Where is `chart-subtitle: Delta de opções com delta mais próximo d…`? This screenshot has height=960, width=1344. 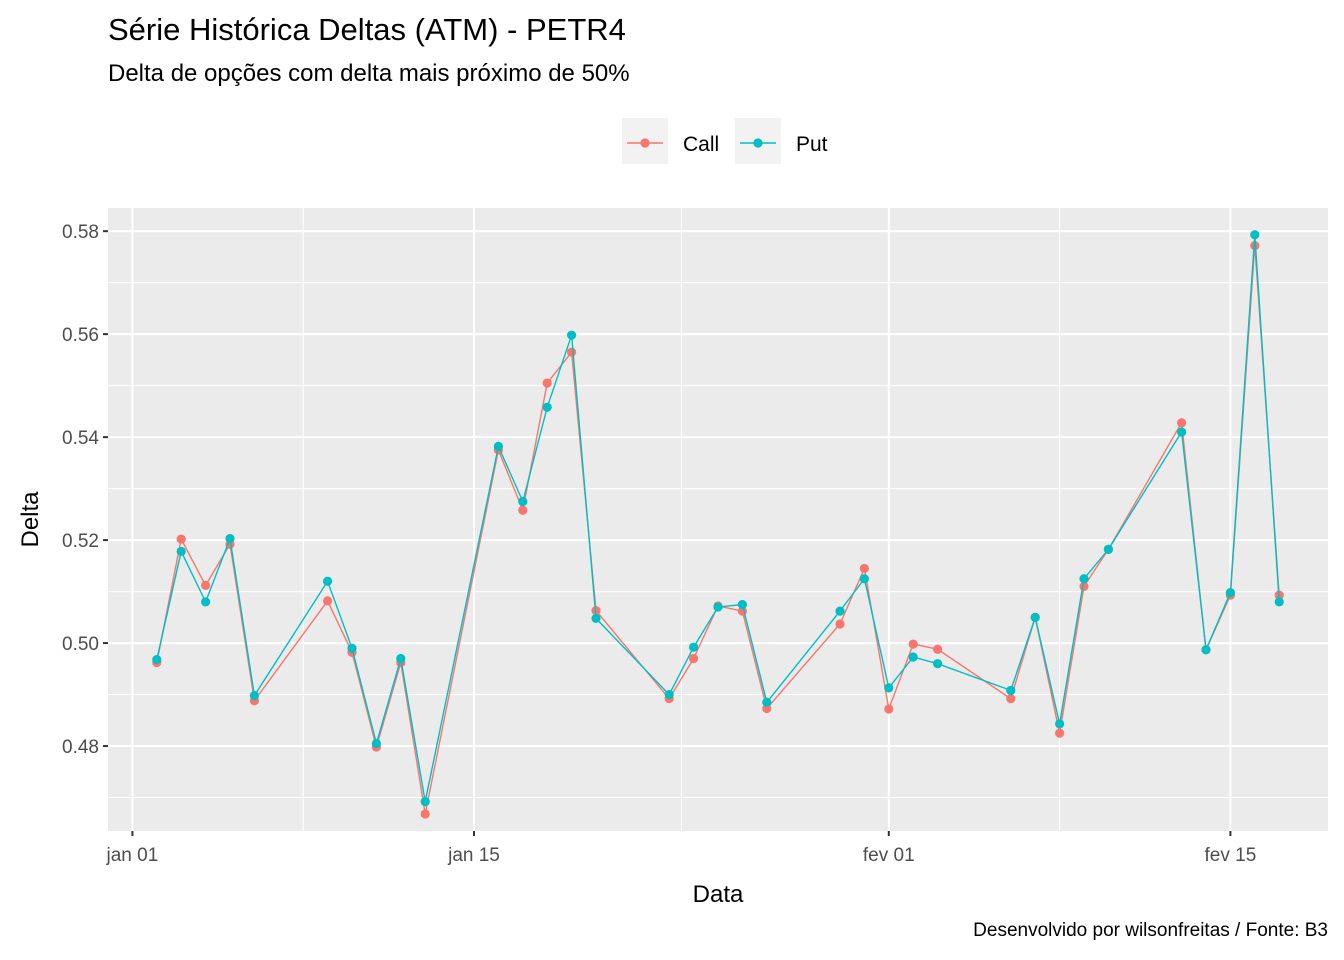
chart-subtitle: Delta de opções com delta mais próximo d… is located at coordinates (369, 73).